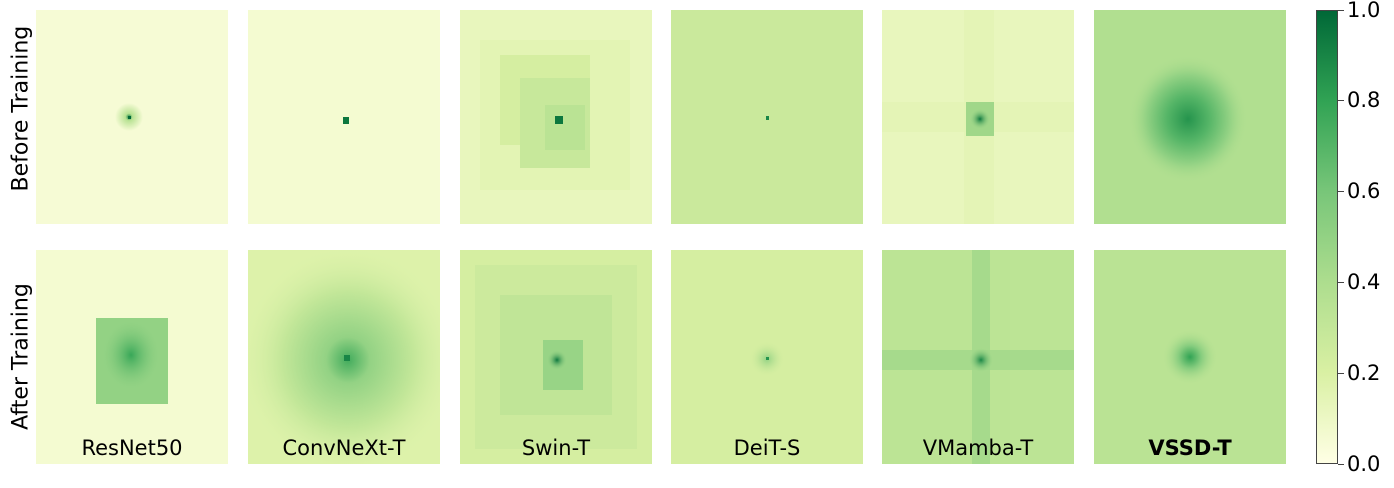 This screenshot has width=1394, height=488. Describe the element at coordinates (1364, 372) in the screenshot. I see `colorbar-tick-label: 0.2` at that location.